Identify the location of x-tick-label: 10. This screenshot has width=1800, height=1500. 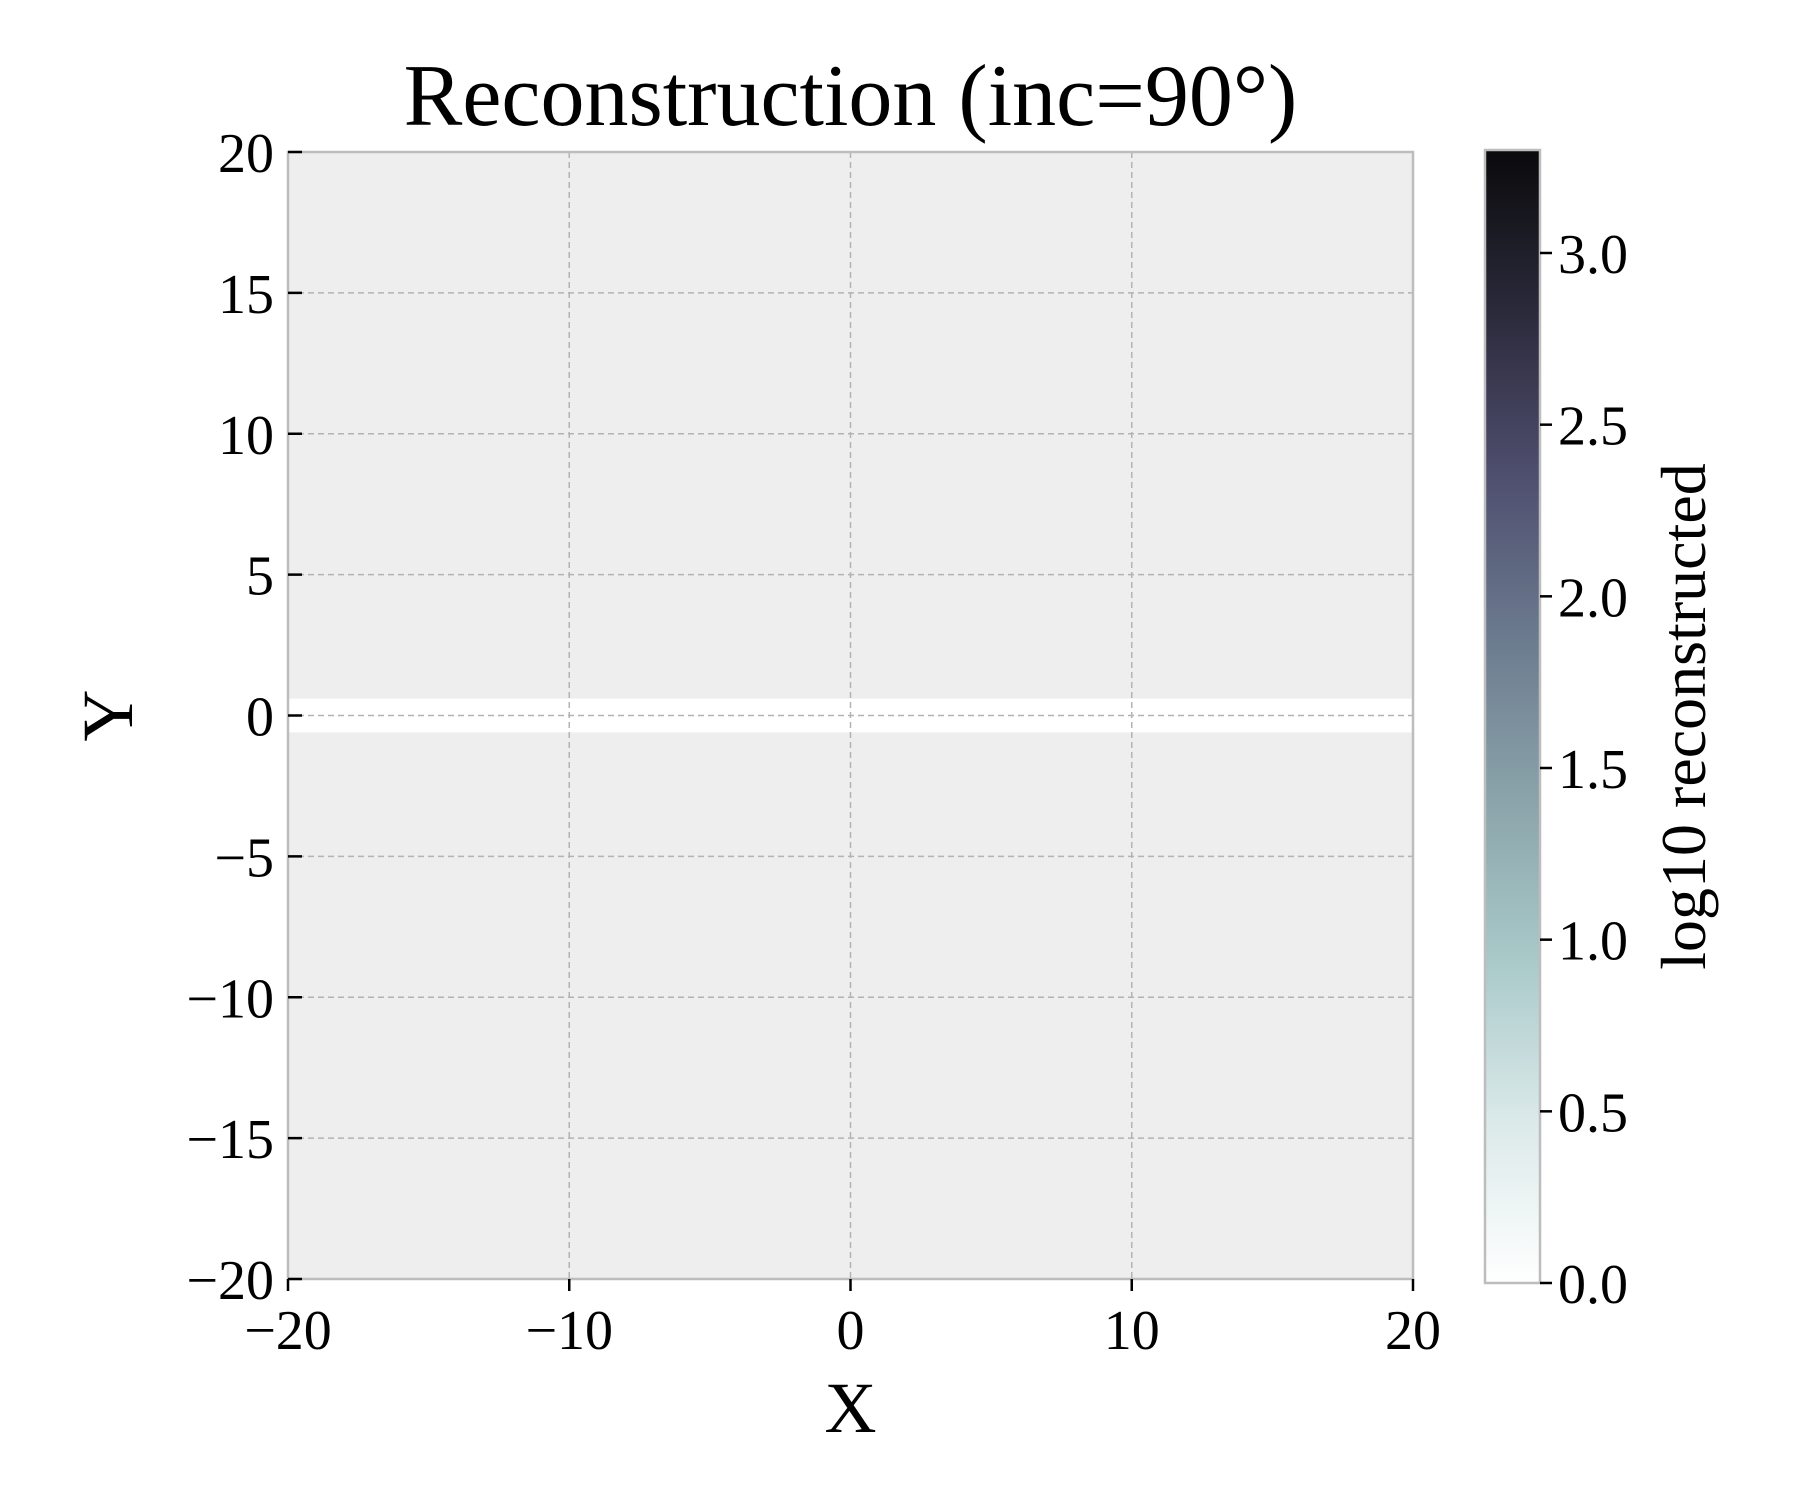
(1132, 1331).